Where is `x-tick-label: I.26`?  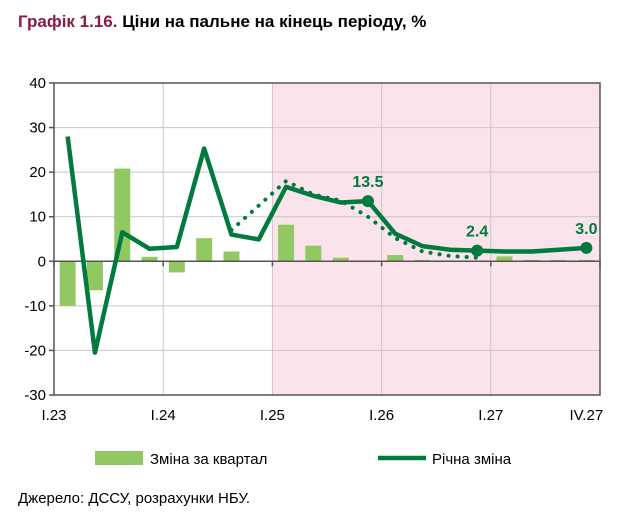
x-tick-label: I.26 is located at coordinates (381, 415).